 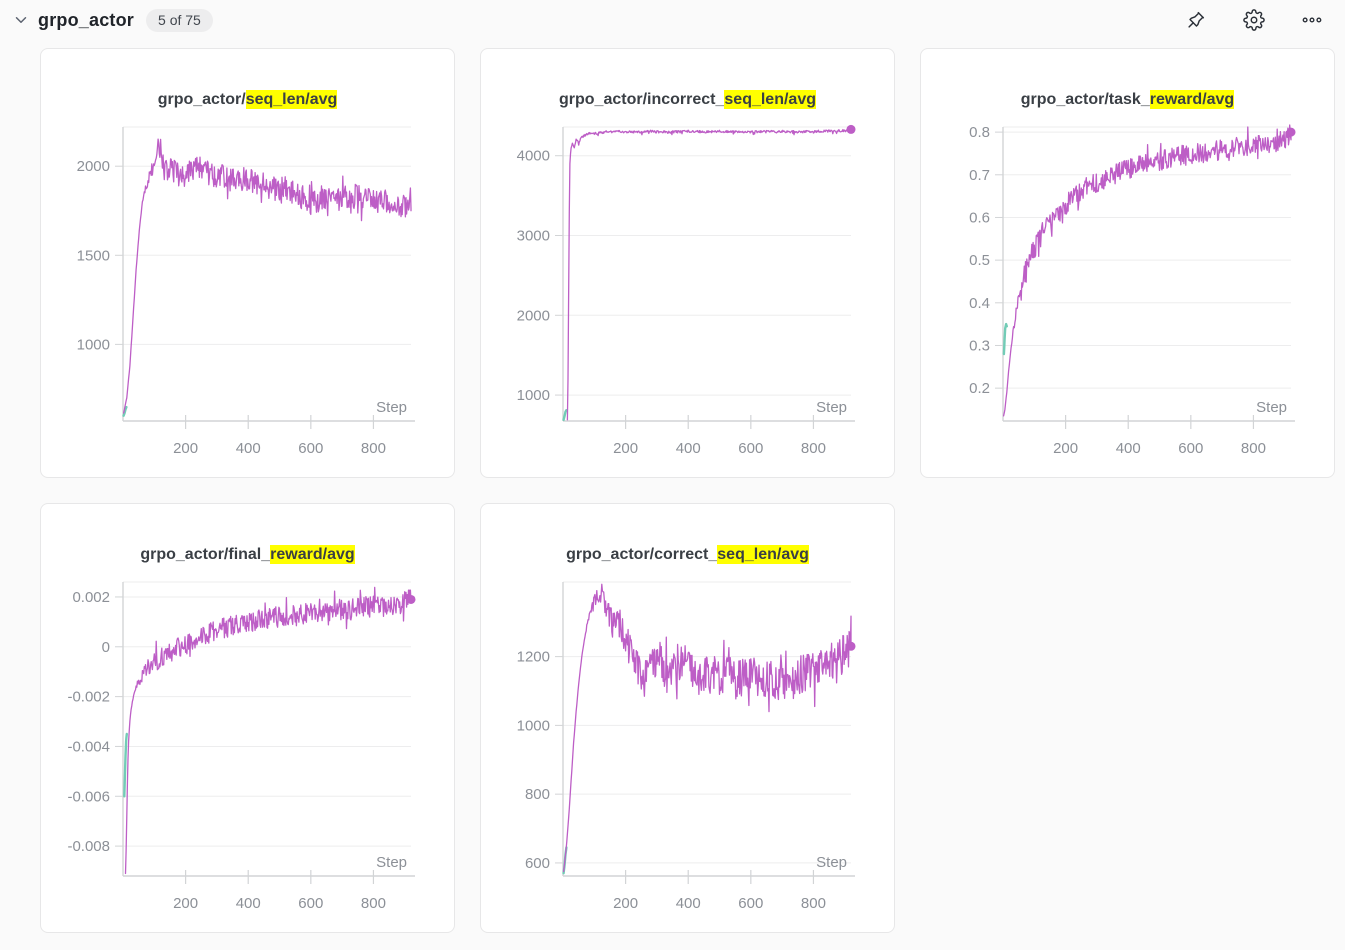 What do you see at coordinates (1128, 296) in the screenshot?
I see `chart-canvas: 0.2 0.3 0.4 0.5 0.6 0.7 0.8 200 400 600 800 Step` at bounding box center [1128, 296].